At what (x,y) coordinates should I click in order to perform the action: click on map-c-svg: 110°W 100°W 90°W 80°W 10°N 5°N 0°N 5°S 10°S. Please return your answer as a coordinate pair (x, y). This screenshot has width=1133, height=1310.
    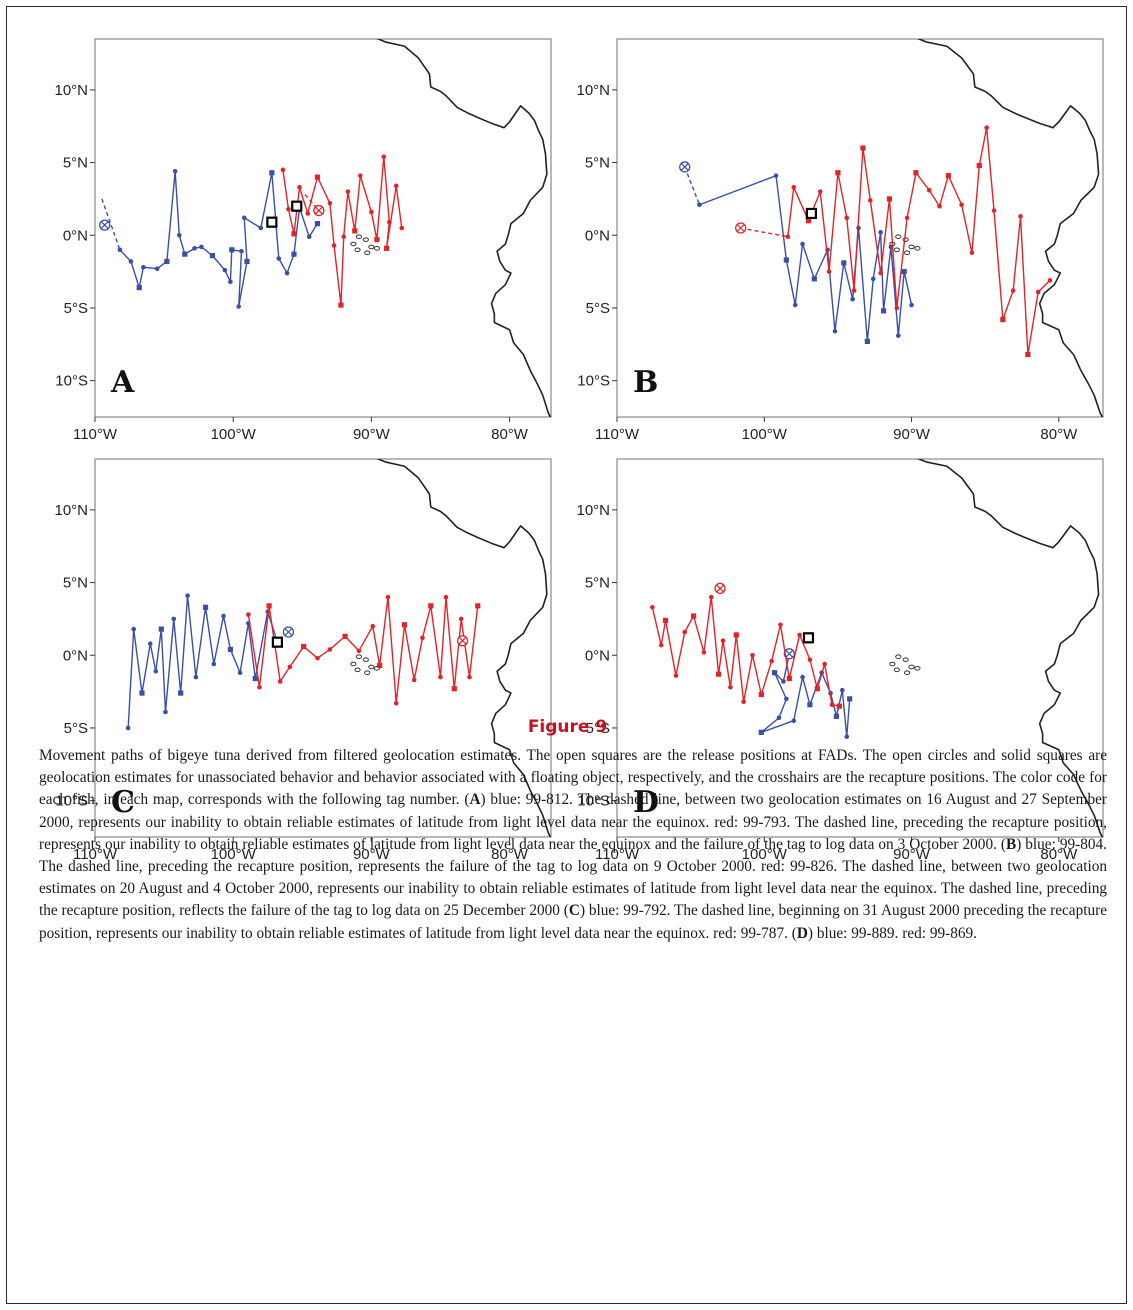
    Looking at the image, I should click on (303, 660).